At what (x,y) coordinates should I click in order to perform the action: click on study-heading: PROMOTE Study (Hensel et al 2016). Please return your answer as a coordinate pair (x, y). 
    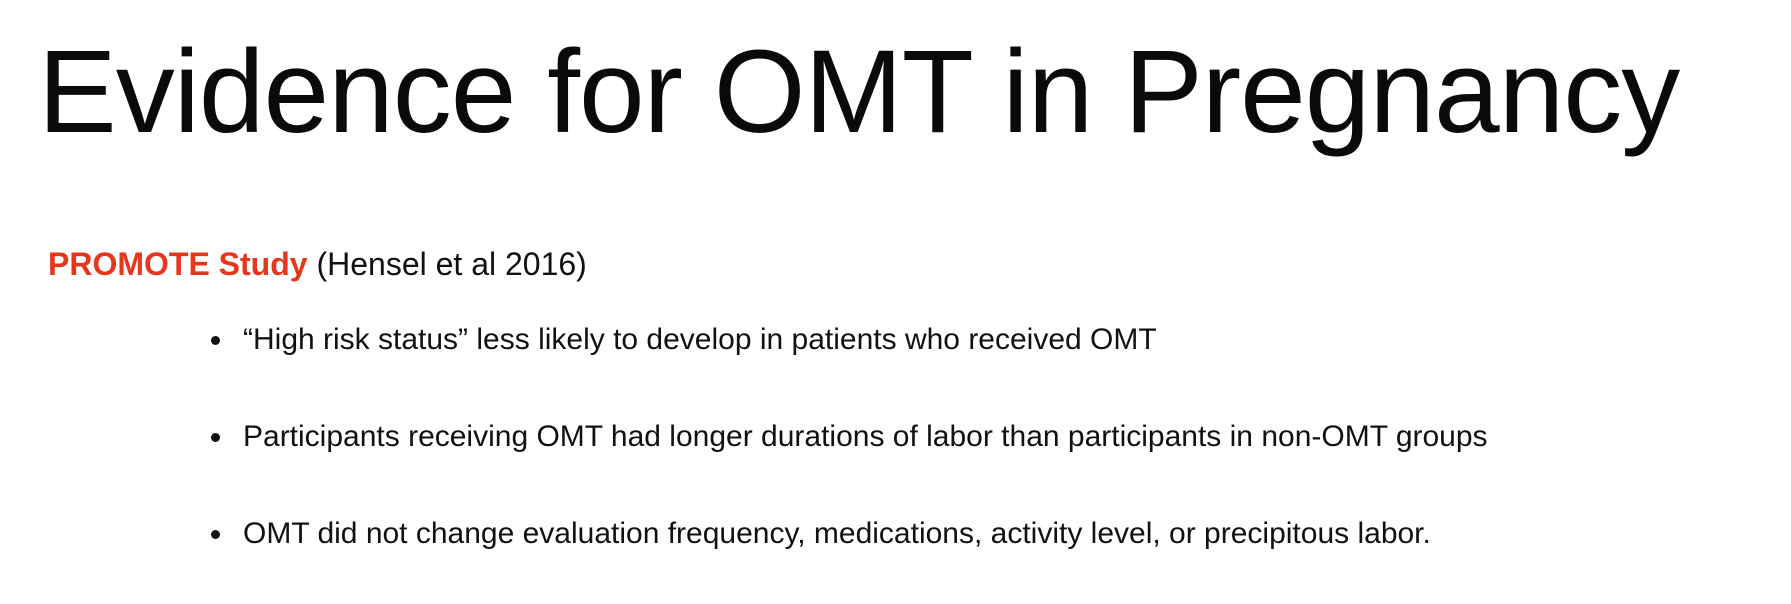
    Looking at the image, I should click on (317, 264).